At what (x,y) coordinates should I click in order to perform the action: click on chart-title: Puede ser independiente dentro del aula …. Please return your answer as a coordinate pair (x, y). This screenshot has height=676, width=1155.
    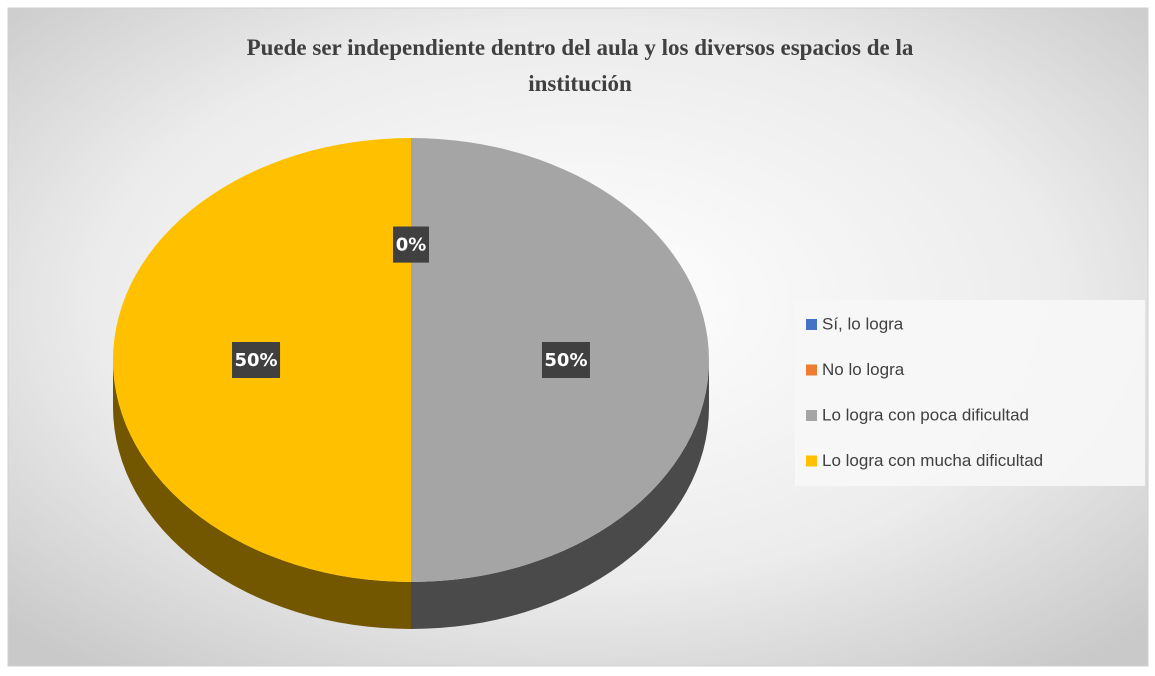
    Looking at the image, I should click on (580, 65).